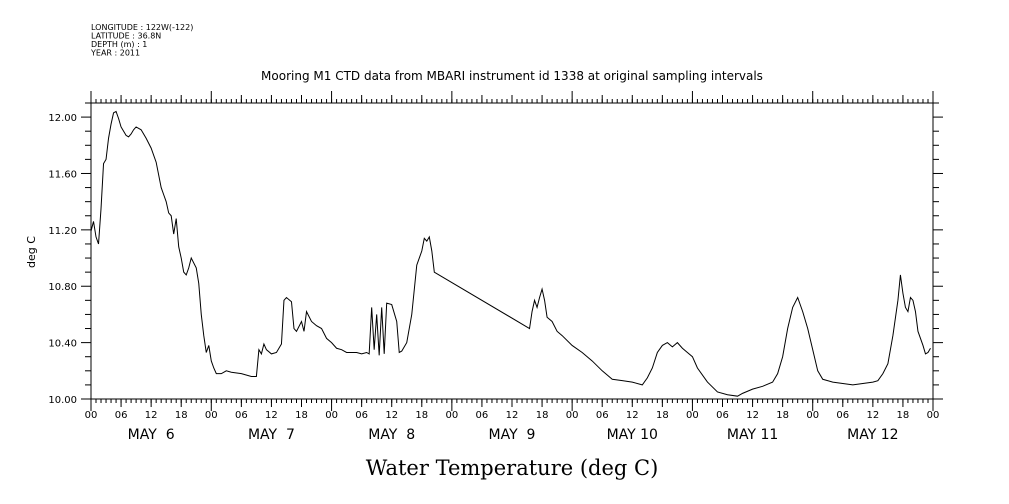 The image size is (1009, 504). I want to click on y-tick-label: 12.00, so click(62, 118).